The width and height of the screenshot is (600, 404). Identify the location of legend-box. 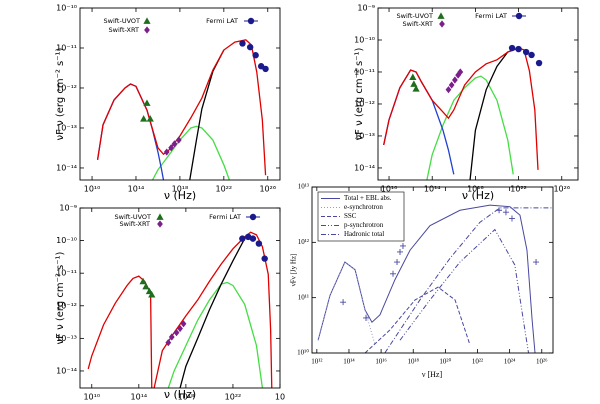
(361, 216).